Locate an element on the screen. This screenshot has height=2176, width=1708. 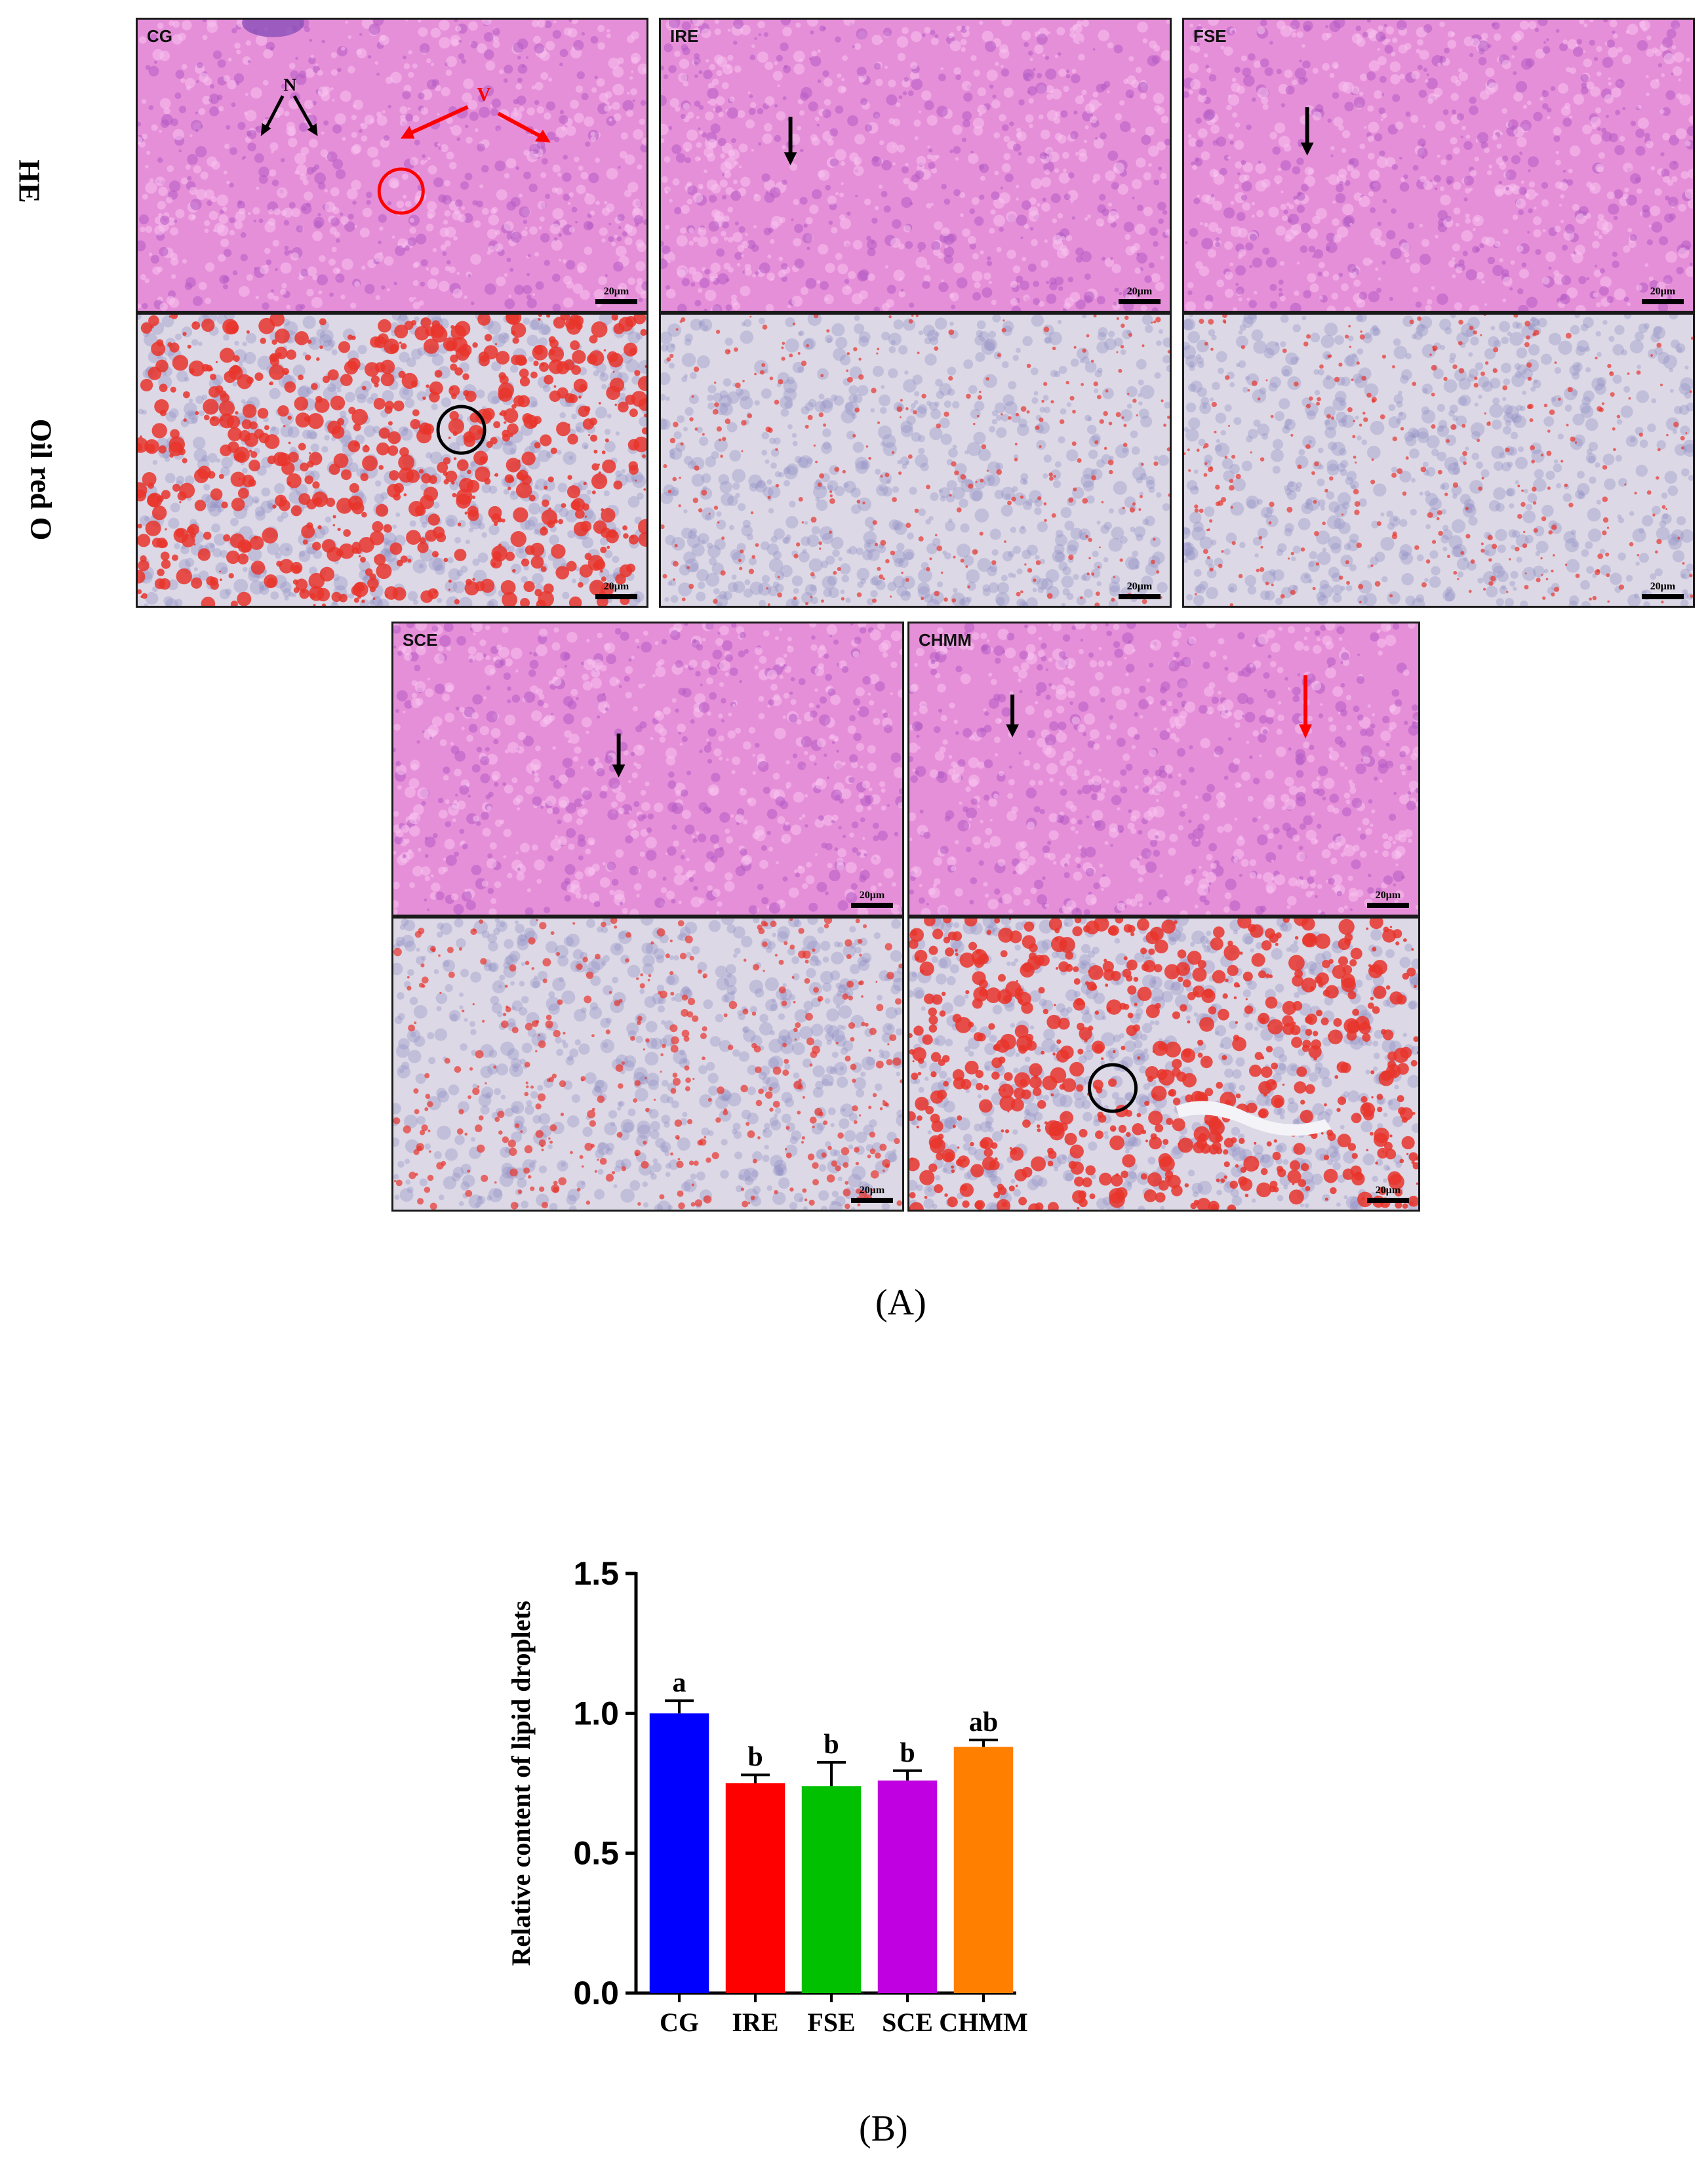
row-label-oil-red-o: Oil red O is located at coordinates (41, 480).